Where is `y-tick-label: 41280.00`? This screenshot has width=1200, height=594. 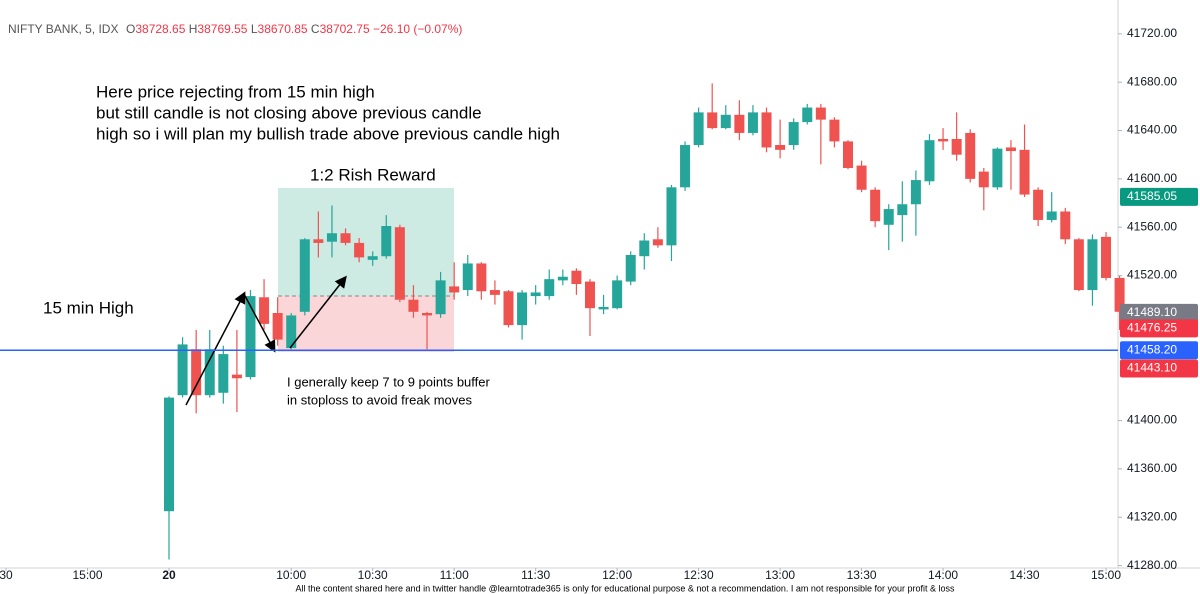
y-tick-label: 41280.00 is located at coordinates (1152, 565).